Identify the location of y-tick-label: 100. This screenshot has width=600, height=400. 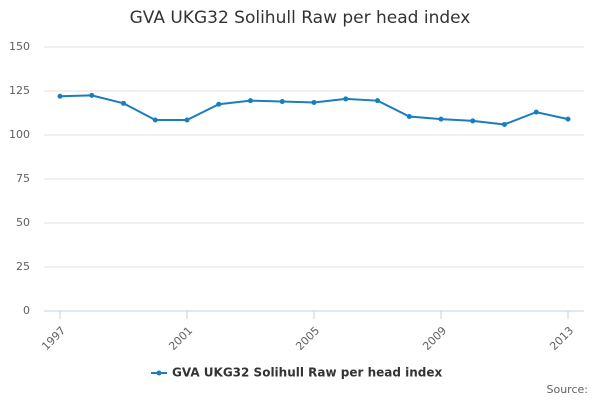
(19, 134).